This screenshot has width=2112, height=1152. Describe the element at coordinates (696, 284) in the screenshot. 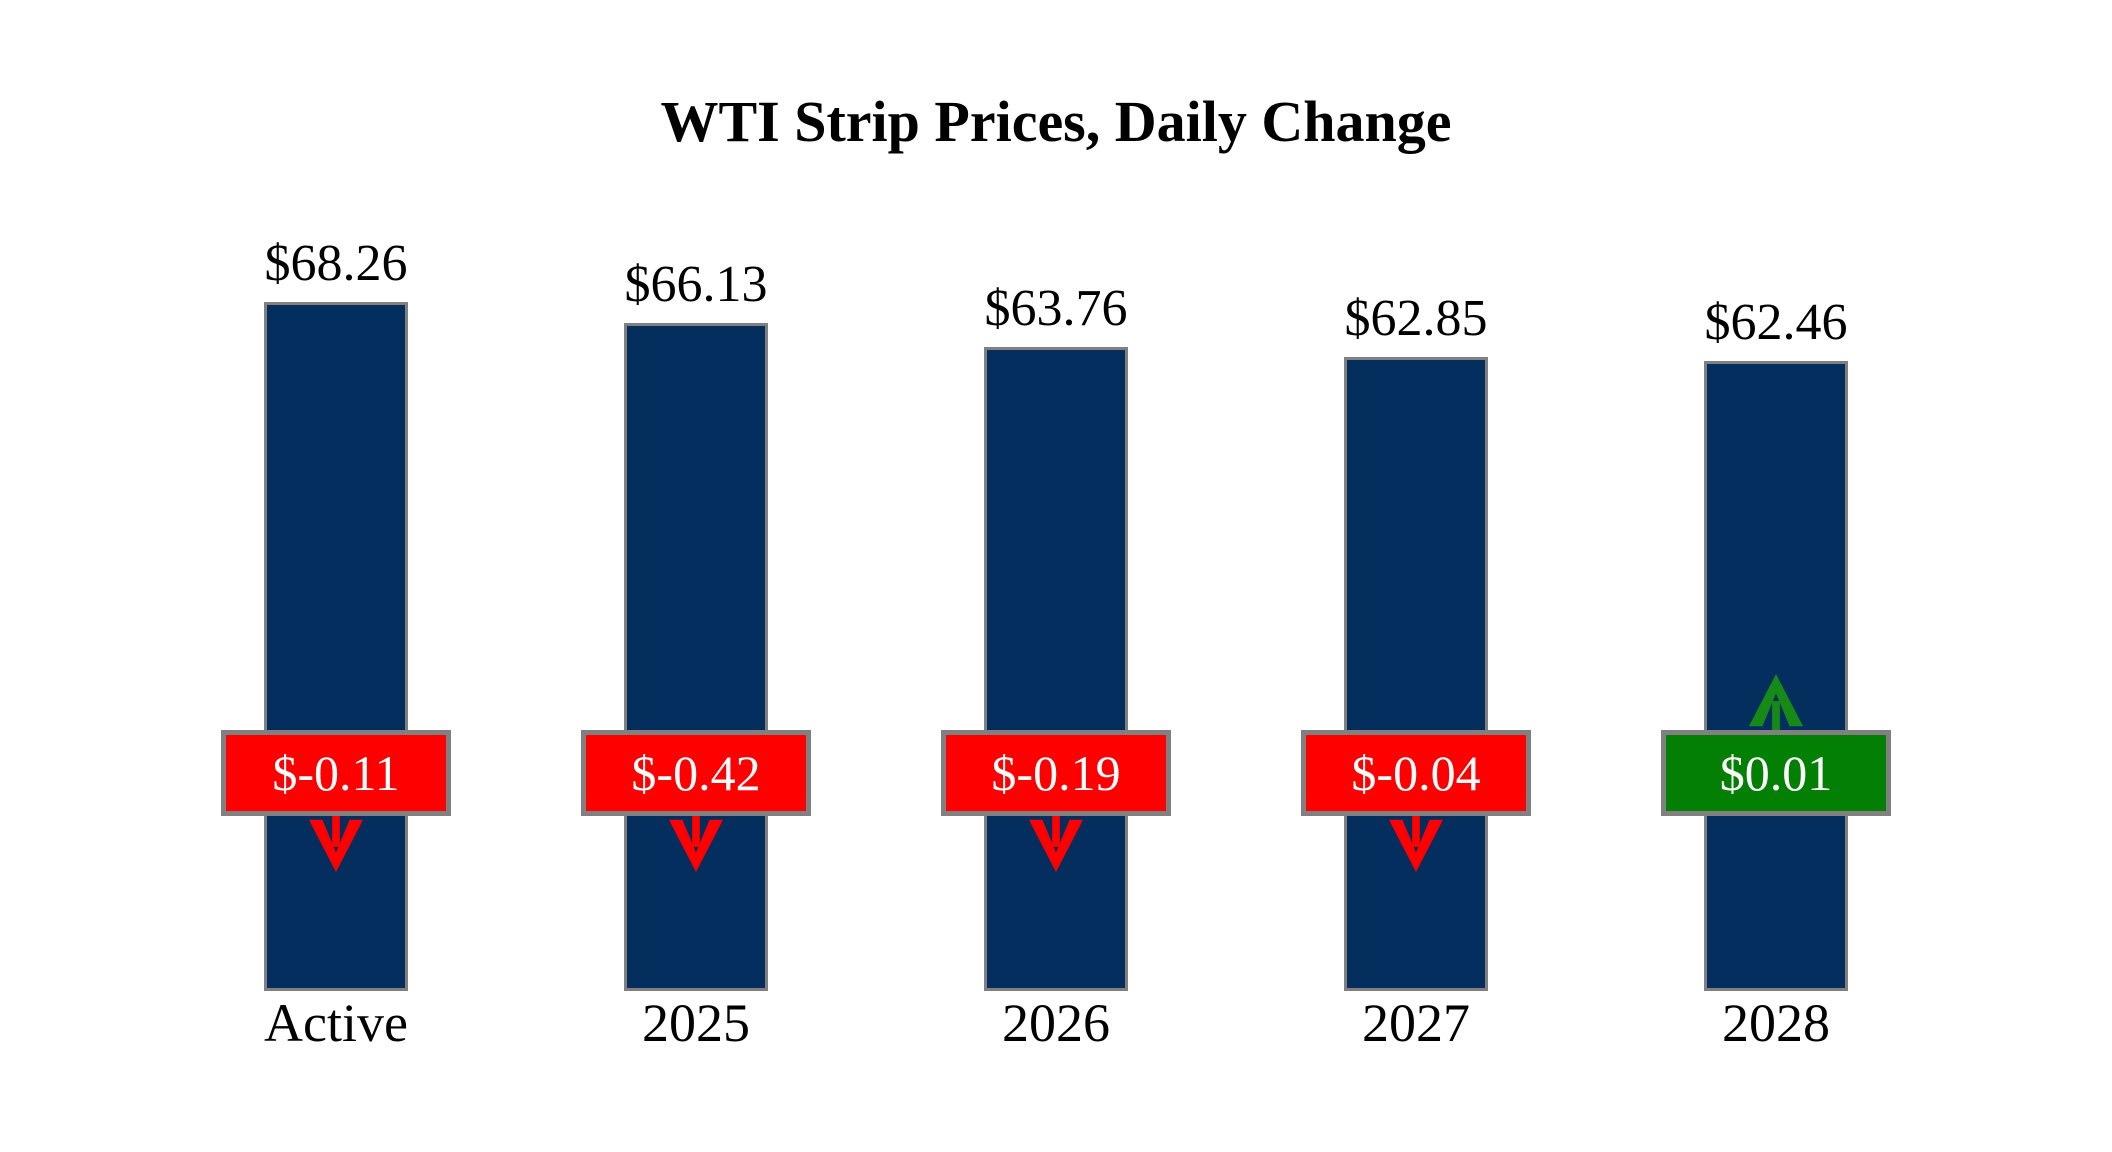

I see `strip-price-label: $66.13` at that location.